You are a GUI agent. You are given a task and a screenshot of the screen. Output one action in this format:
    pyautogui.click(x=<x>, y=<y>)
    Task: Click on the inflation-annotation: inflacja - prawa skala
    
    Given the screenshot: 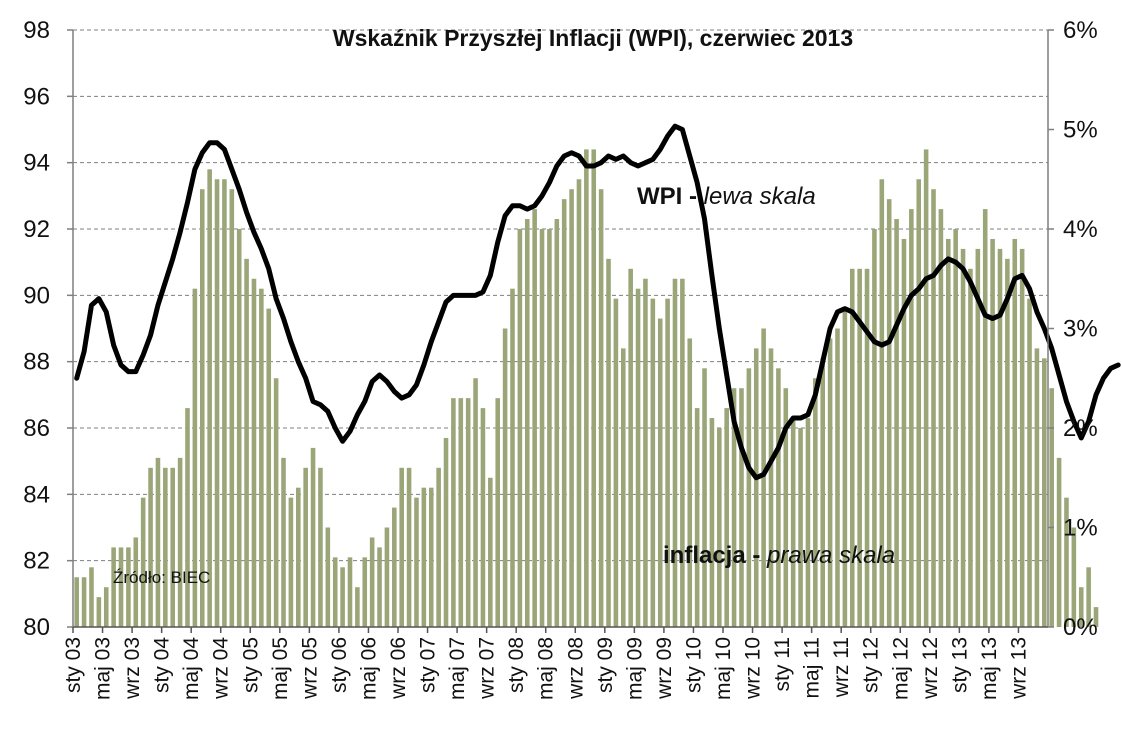 What is the action you would take?
    pyautogui.click(x=779, y=555)
    